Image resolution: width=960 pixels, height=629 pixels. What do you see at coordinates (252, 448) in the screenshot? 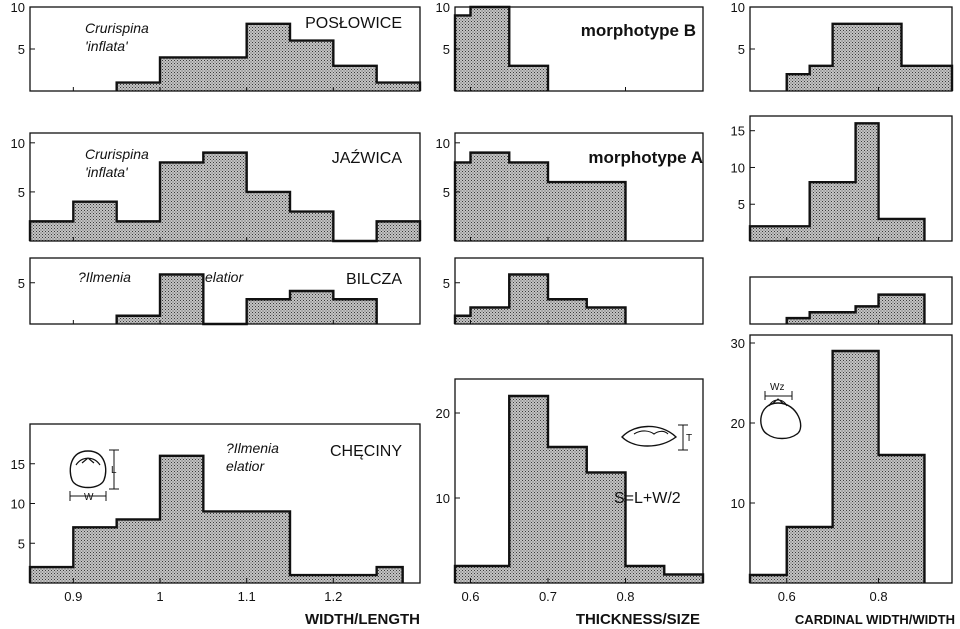
I see `taxon-label-checiny-1: ?Ilmenia` at bounding box center [252, 448].